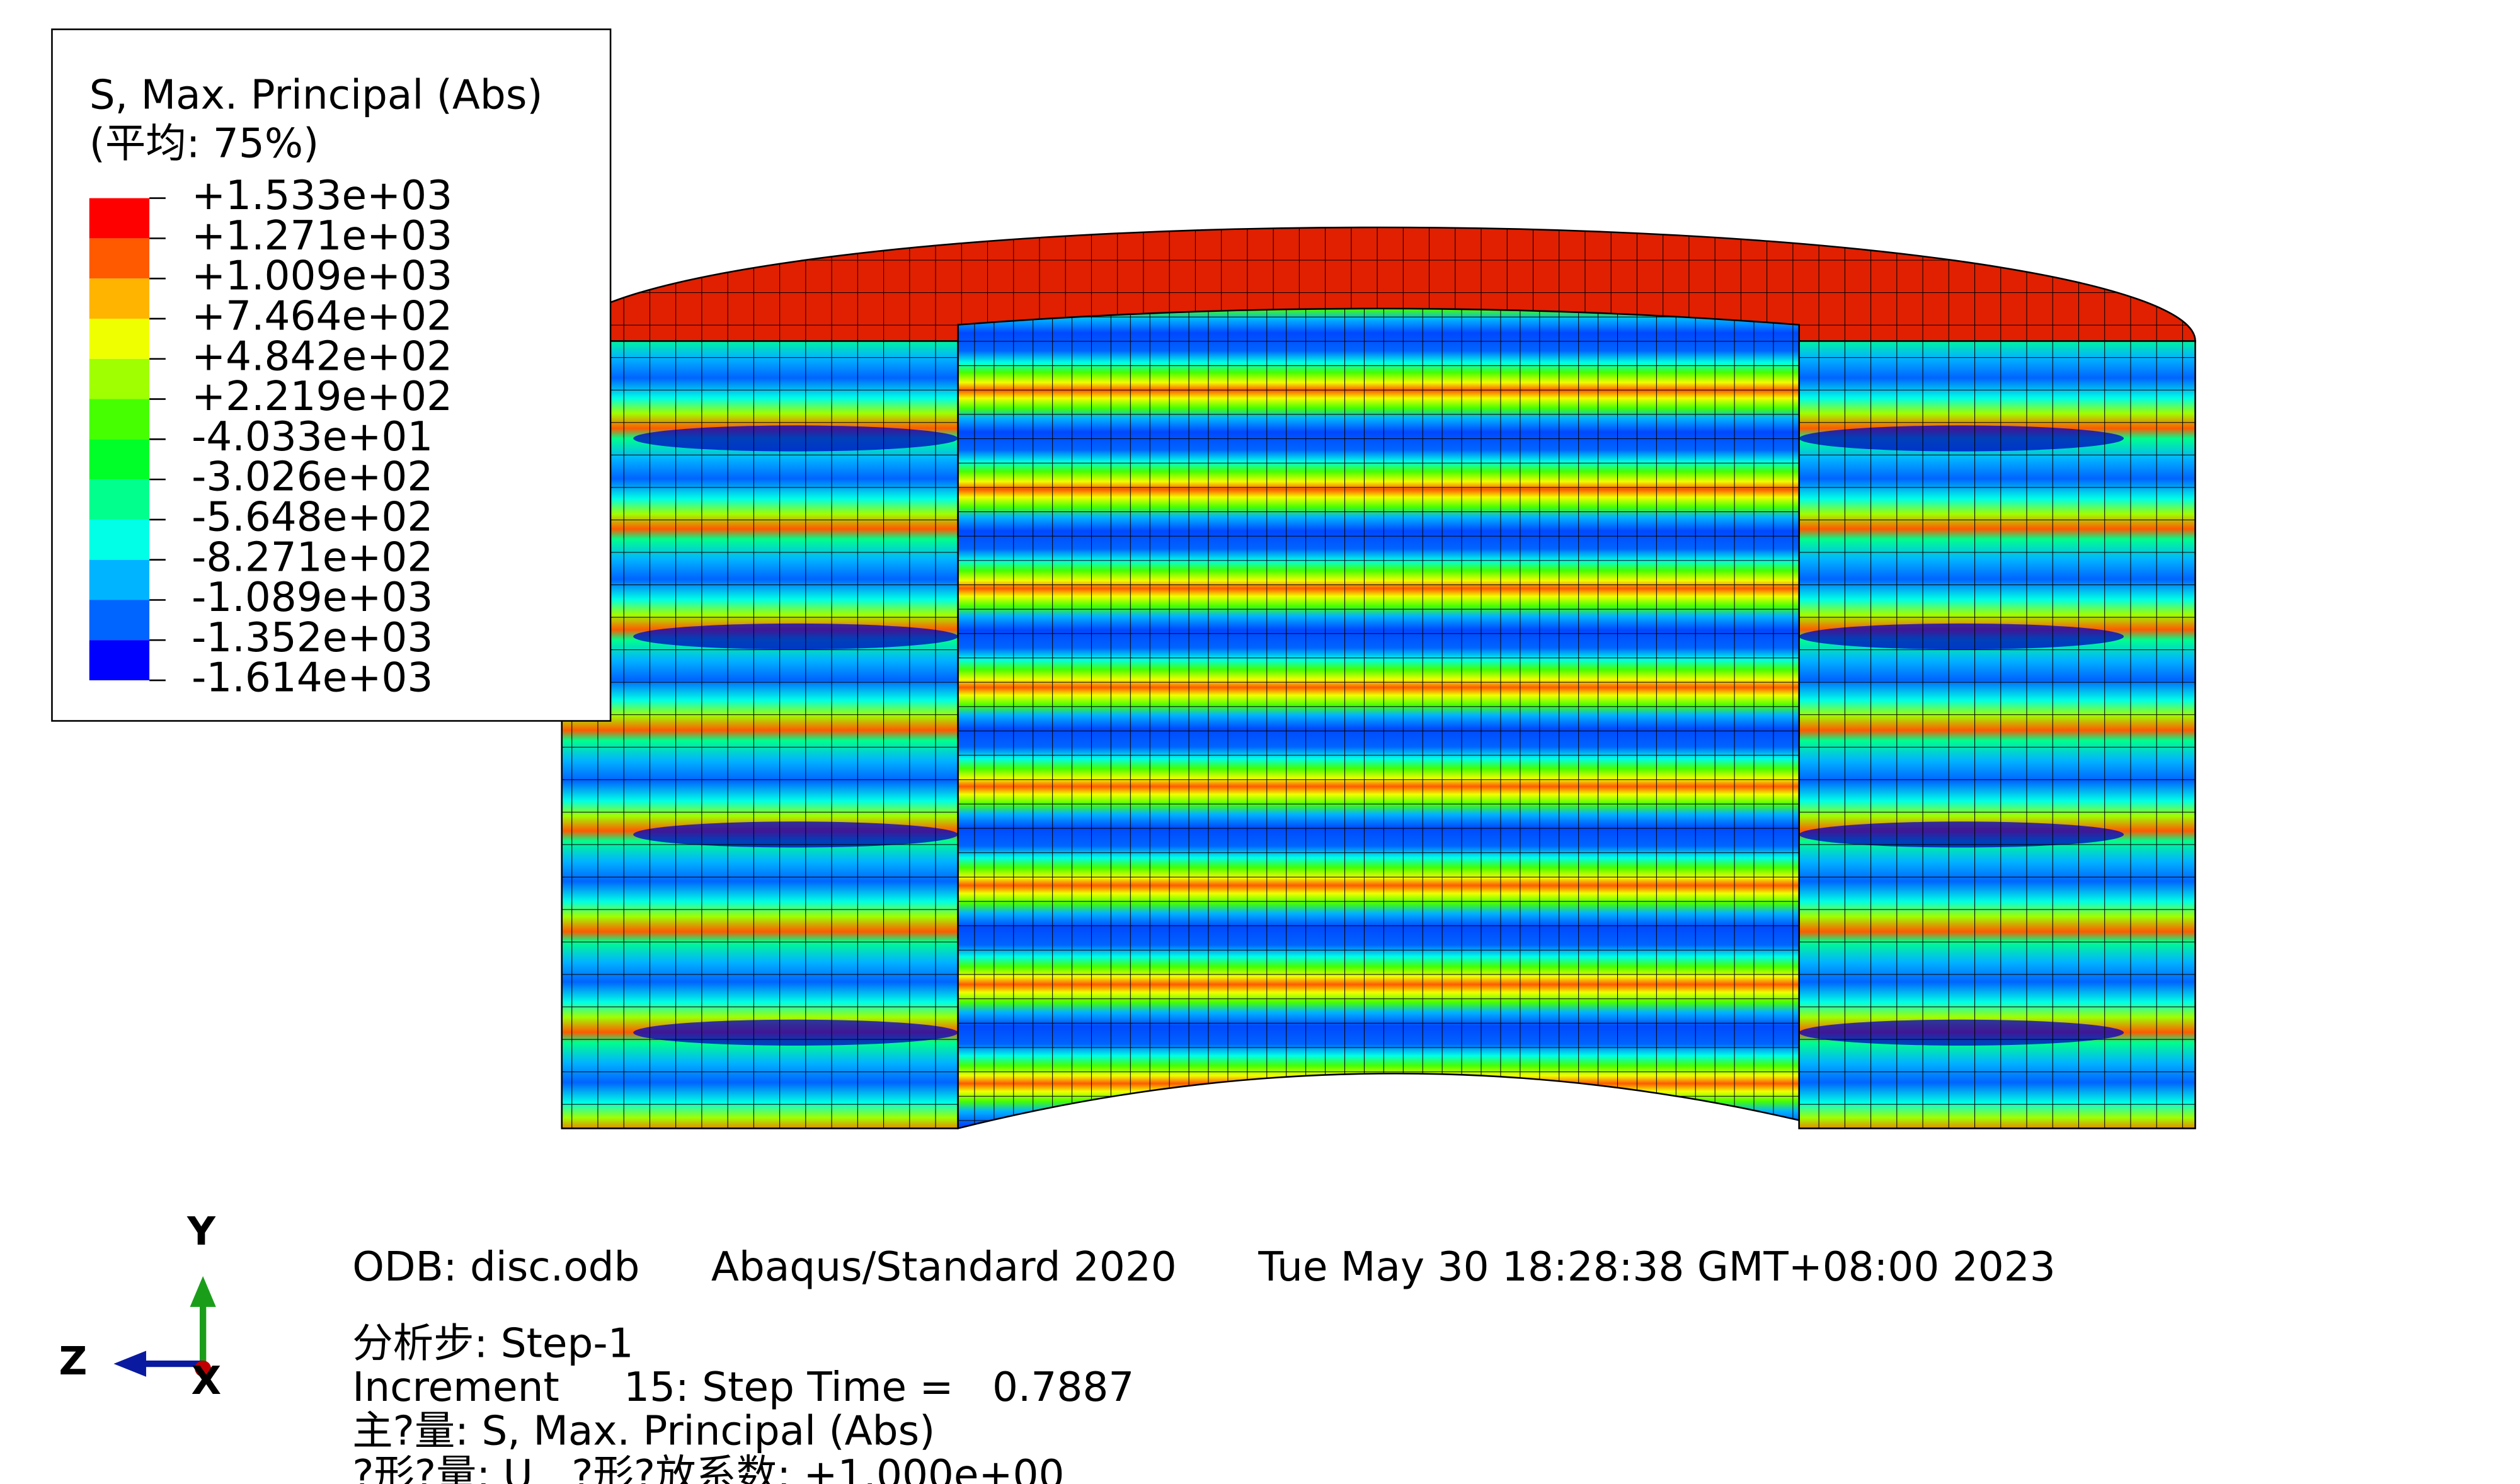 This screenshot has width=2520, height=1484. What do you see at coordinates (944, 1267) in the screenshot?
I see `solver: Abaqus/Standard 2020` at bounding box center [944, 1267].